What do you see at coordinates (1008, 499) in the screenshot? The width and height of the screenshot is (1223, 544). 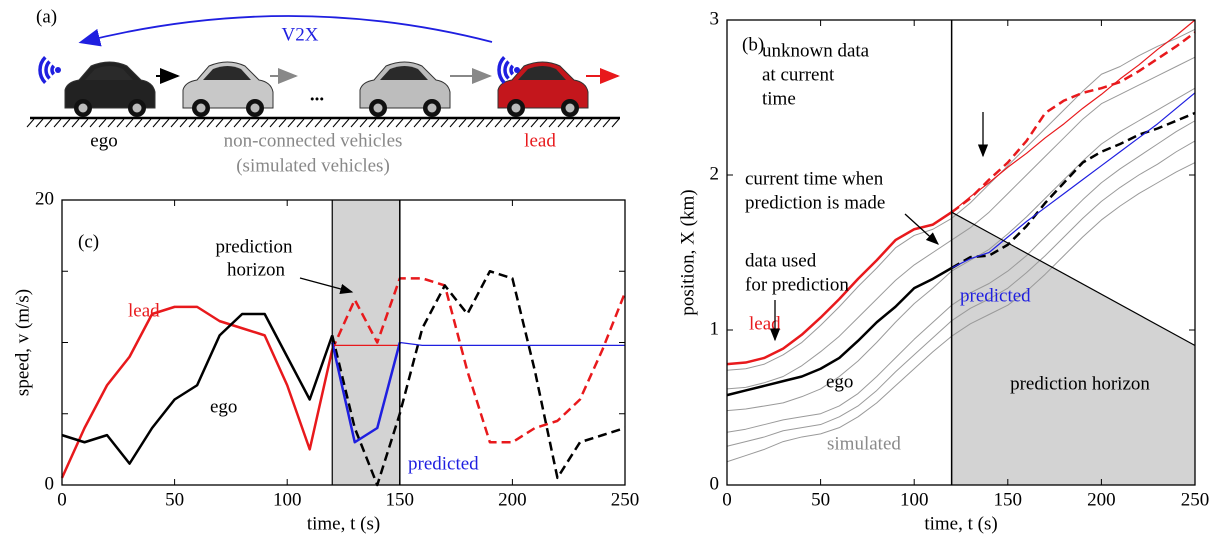 I see `x-tick-label: 150` at bounding box center [1008, 499].